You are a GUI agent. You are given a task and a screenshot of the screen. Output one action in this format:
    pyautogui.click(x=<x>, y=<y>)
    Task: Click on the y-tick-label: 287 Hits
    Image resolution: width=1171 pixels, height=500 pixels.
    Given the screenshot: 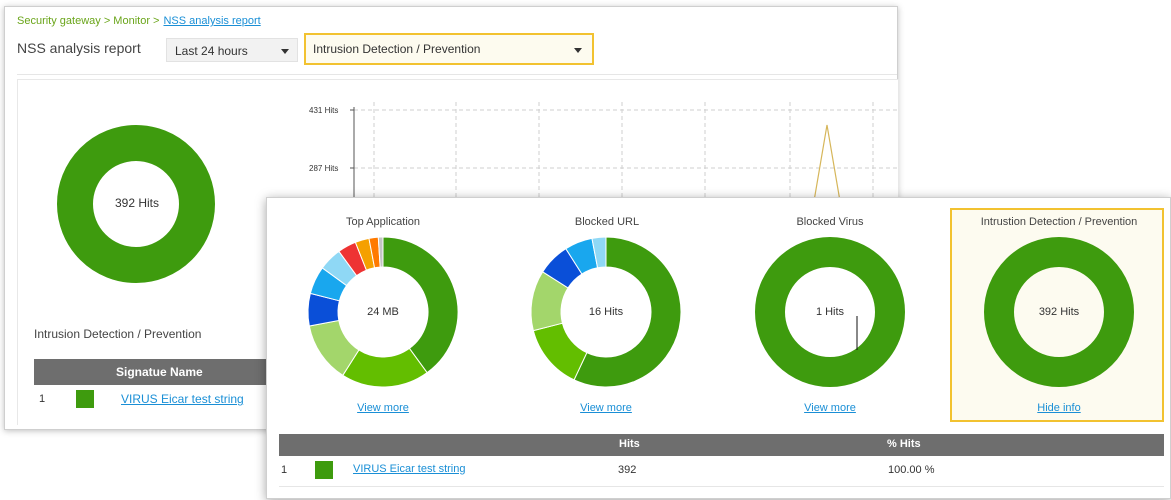 What is the action you would take?
    pyautogui.click(x=324, y=168)
    